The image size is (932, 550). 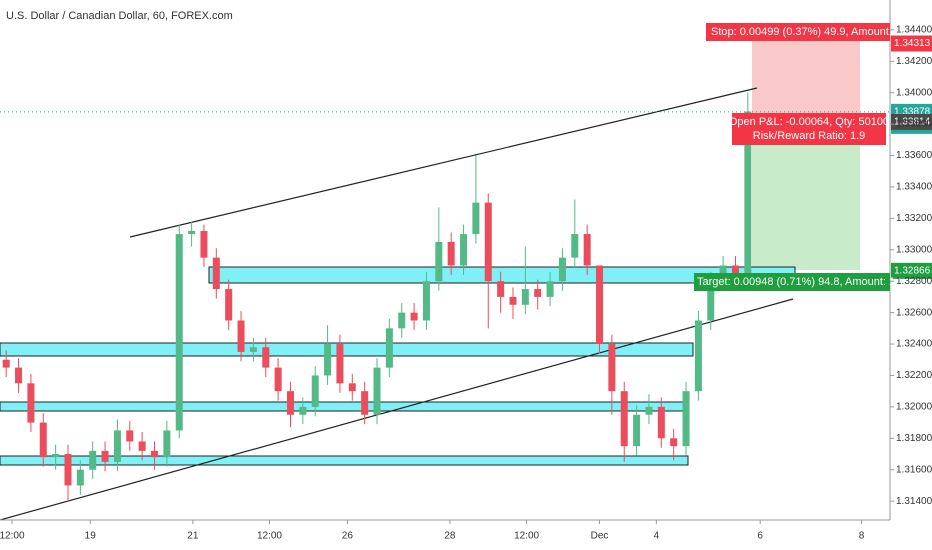 What do you see at coordinates (914, 61) in the screenshot?
I see `y-tick-label: 1.34200` at bounding box center [914, 61].